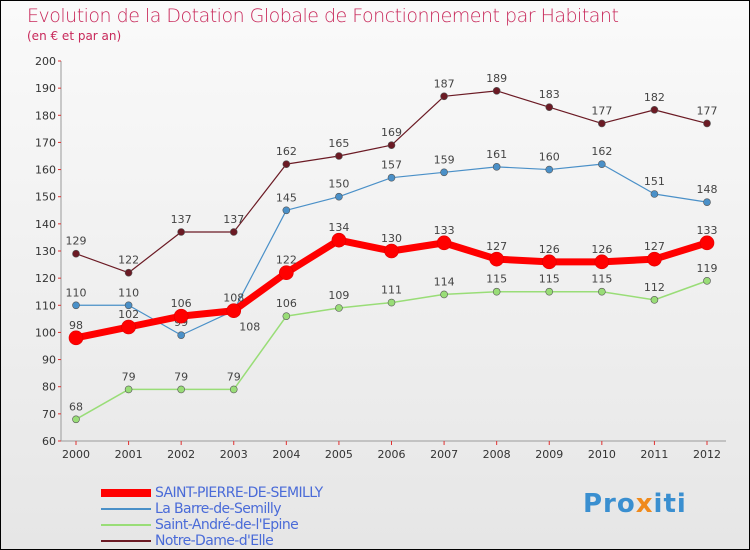 The image size is (750, 550). I want to click on y-tick-label: 110, so click(45, 305).